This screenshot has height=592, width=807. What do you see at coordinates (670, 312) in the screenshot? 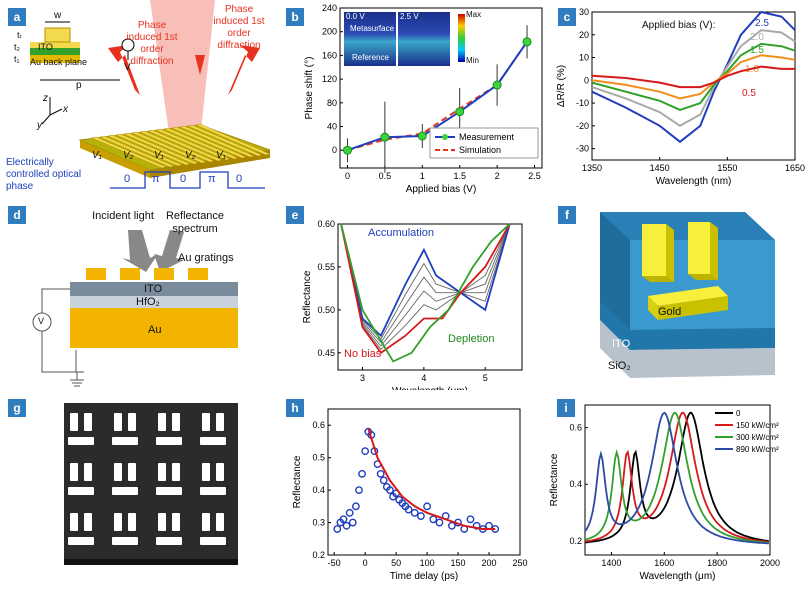
I see `label-gold: Gold` at bounding box center [670, 312].